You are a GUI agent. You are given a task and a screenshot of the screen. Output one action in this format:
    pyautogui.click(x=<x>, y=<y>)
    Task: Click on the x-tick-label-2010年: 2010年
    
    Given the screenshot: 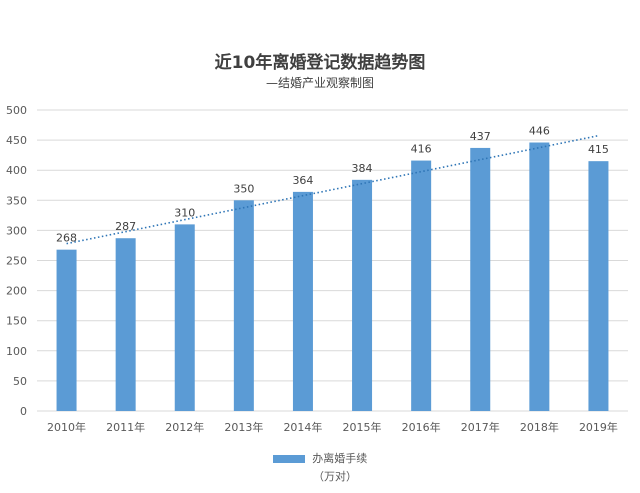 What is the action you would take?
    pyautogui.click(x=66, y=427)
    